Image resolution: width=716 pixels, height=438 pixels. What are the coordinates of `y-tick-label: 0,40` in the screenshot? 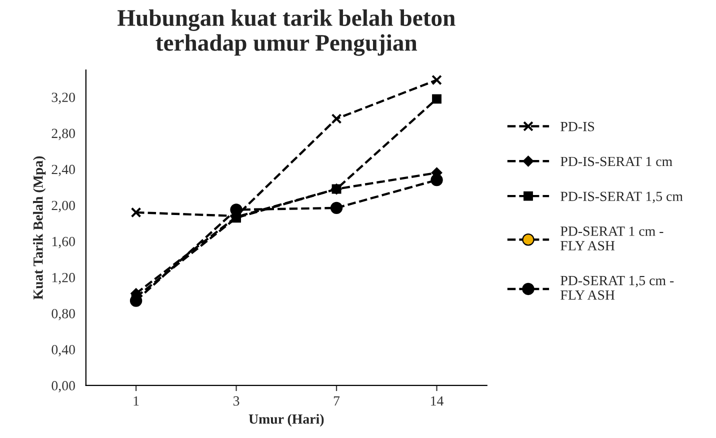 It's located at (63, 350).